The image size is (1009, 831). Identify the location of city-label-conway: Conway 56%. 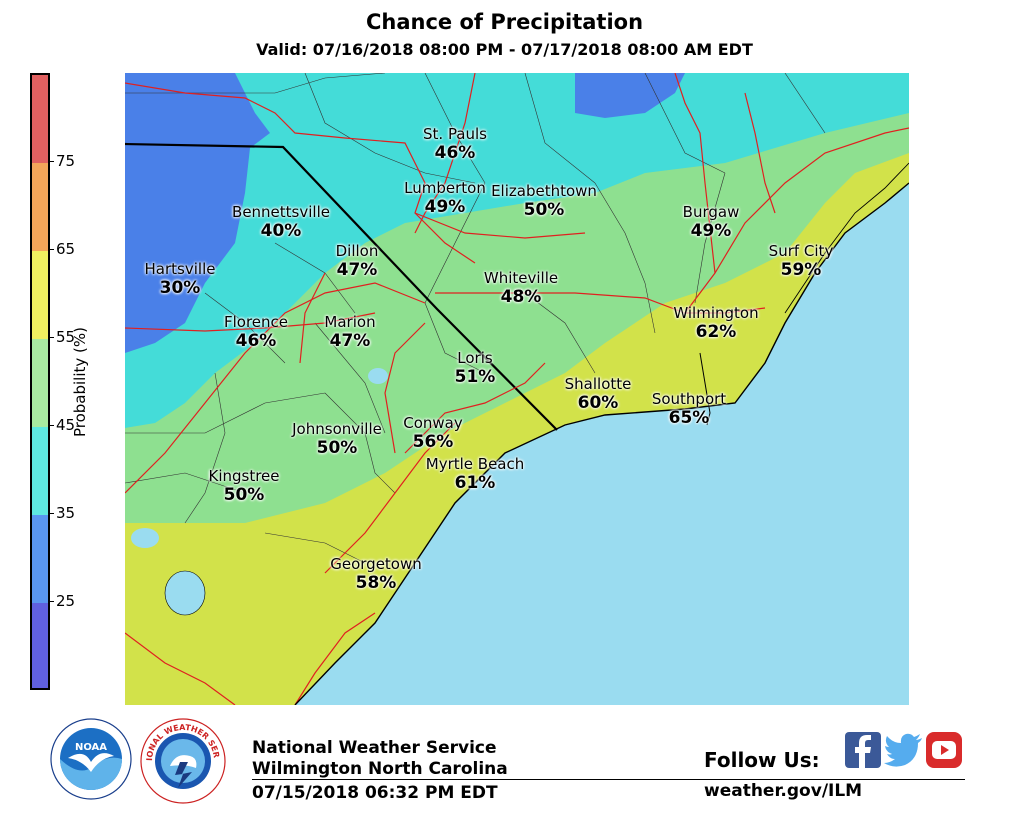
(433, 433).